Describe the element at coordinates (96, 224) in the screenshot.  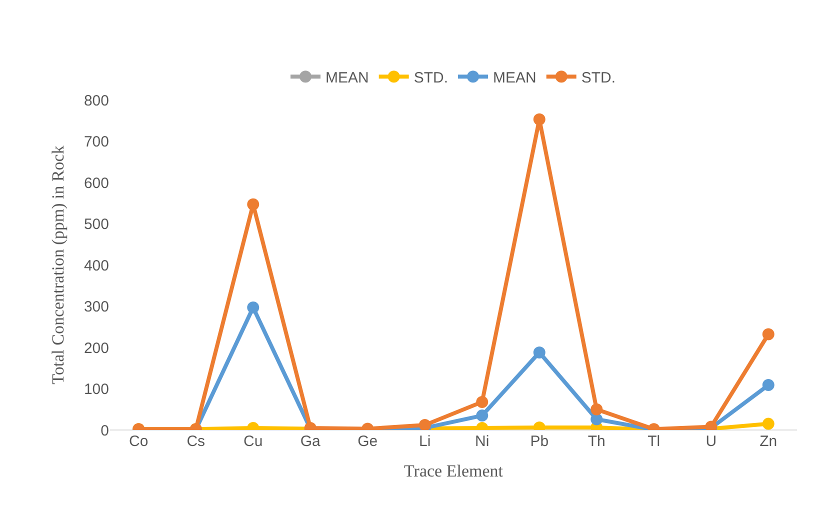
I see `y-tick-label: 500` at that location.